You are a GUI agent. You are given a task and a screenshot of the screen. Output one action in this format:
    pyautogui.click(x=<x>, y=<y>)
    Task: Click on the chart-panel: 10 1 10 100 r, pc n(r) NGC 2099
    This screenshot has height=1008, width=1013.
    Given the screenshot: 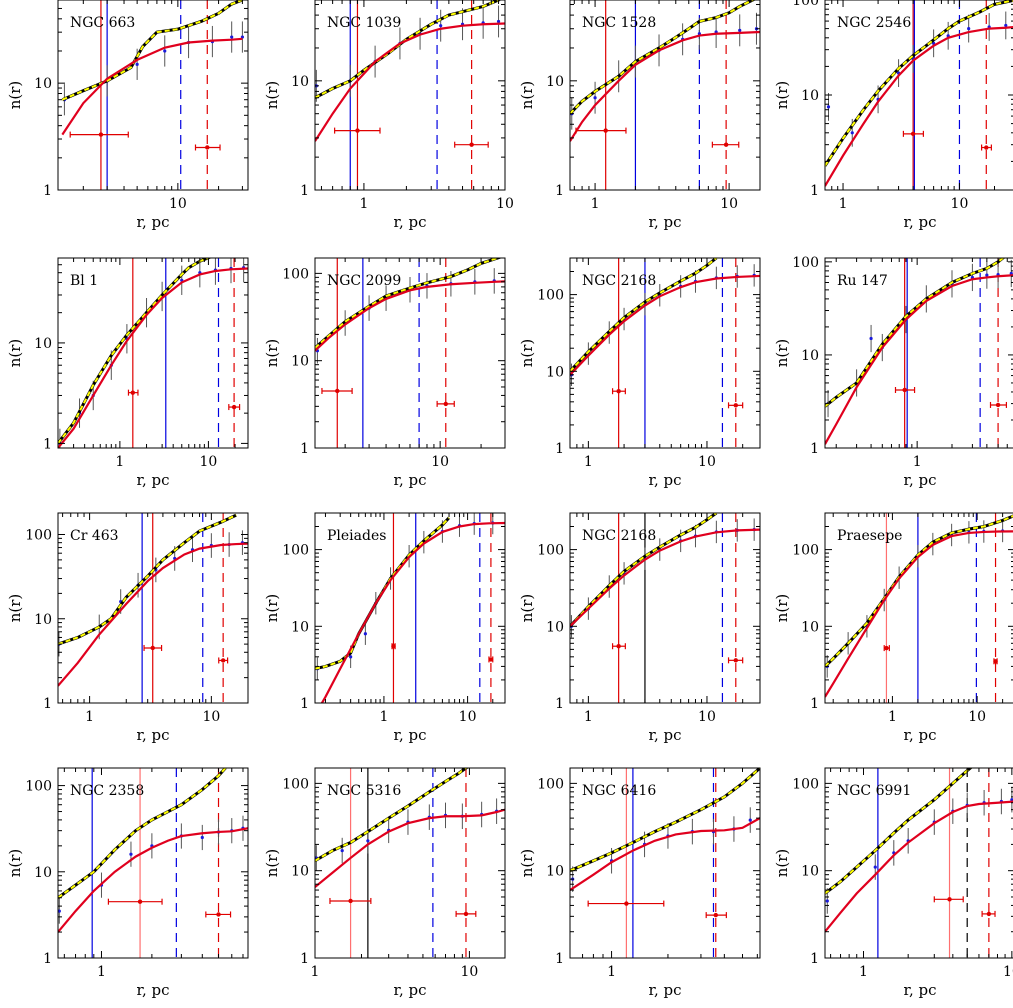 What is the action you would take?
    pyautogui.click(x=384, y=373)
    